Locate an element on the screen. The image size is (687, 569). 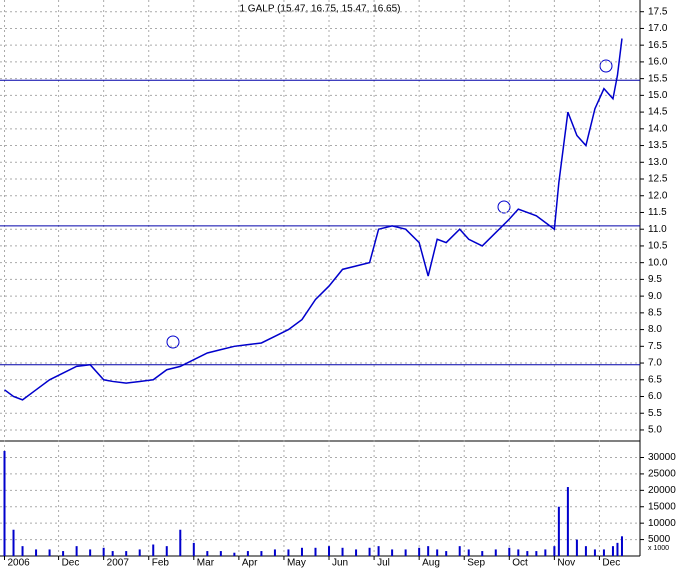
y-tick-label: 5.5 is located at coordinates (655, 413).